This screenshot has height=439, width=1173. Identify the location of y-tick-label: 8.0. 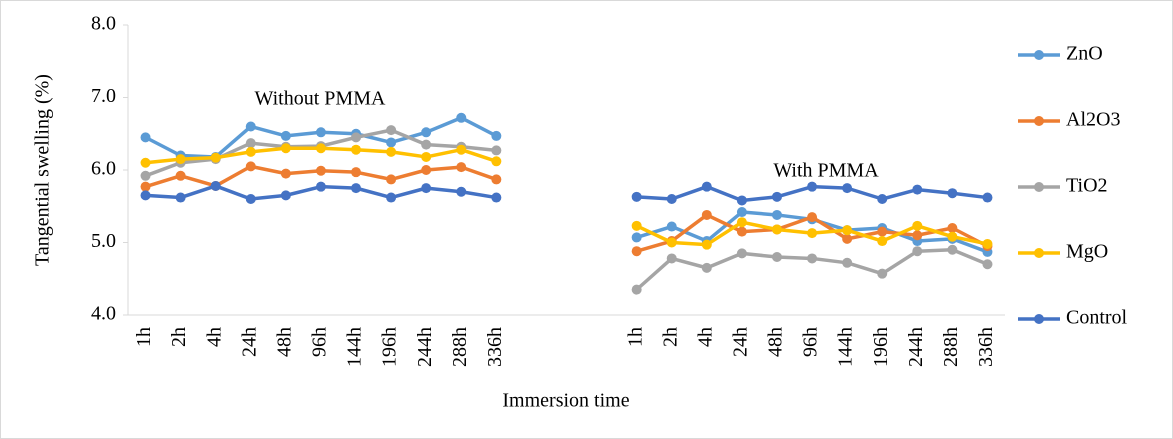
(103, 24).